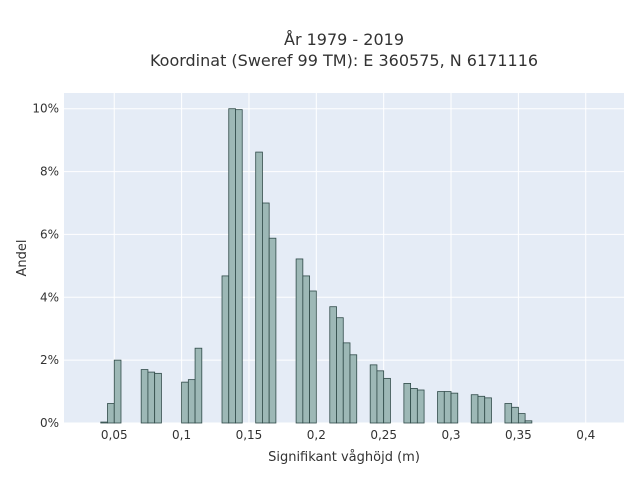  Describe the element at coordinates (344, 457) in the screenshot. I see `x-axis-title: Signifikant våghöjd (m)` at that location.